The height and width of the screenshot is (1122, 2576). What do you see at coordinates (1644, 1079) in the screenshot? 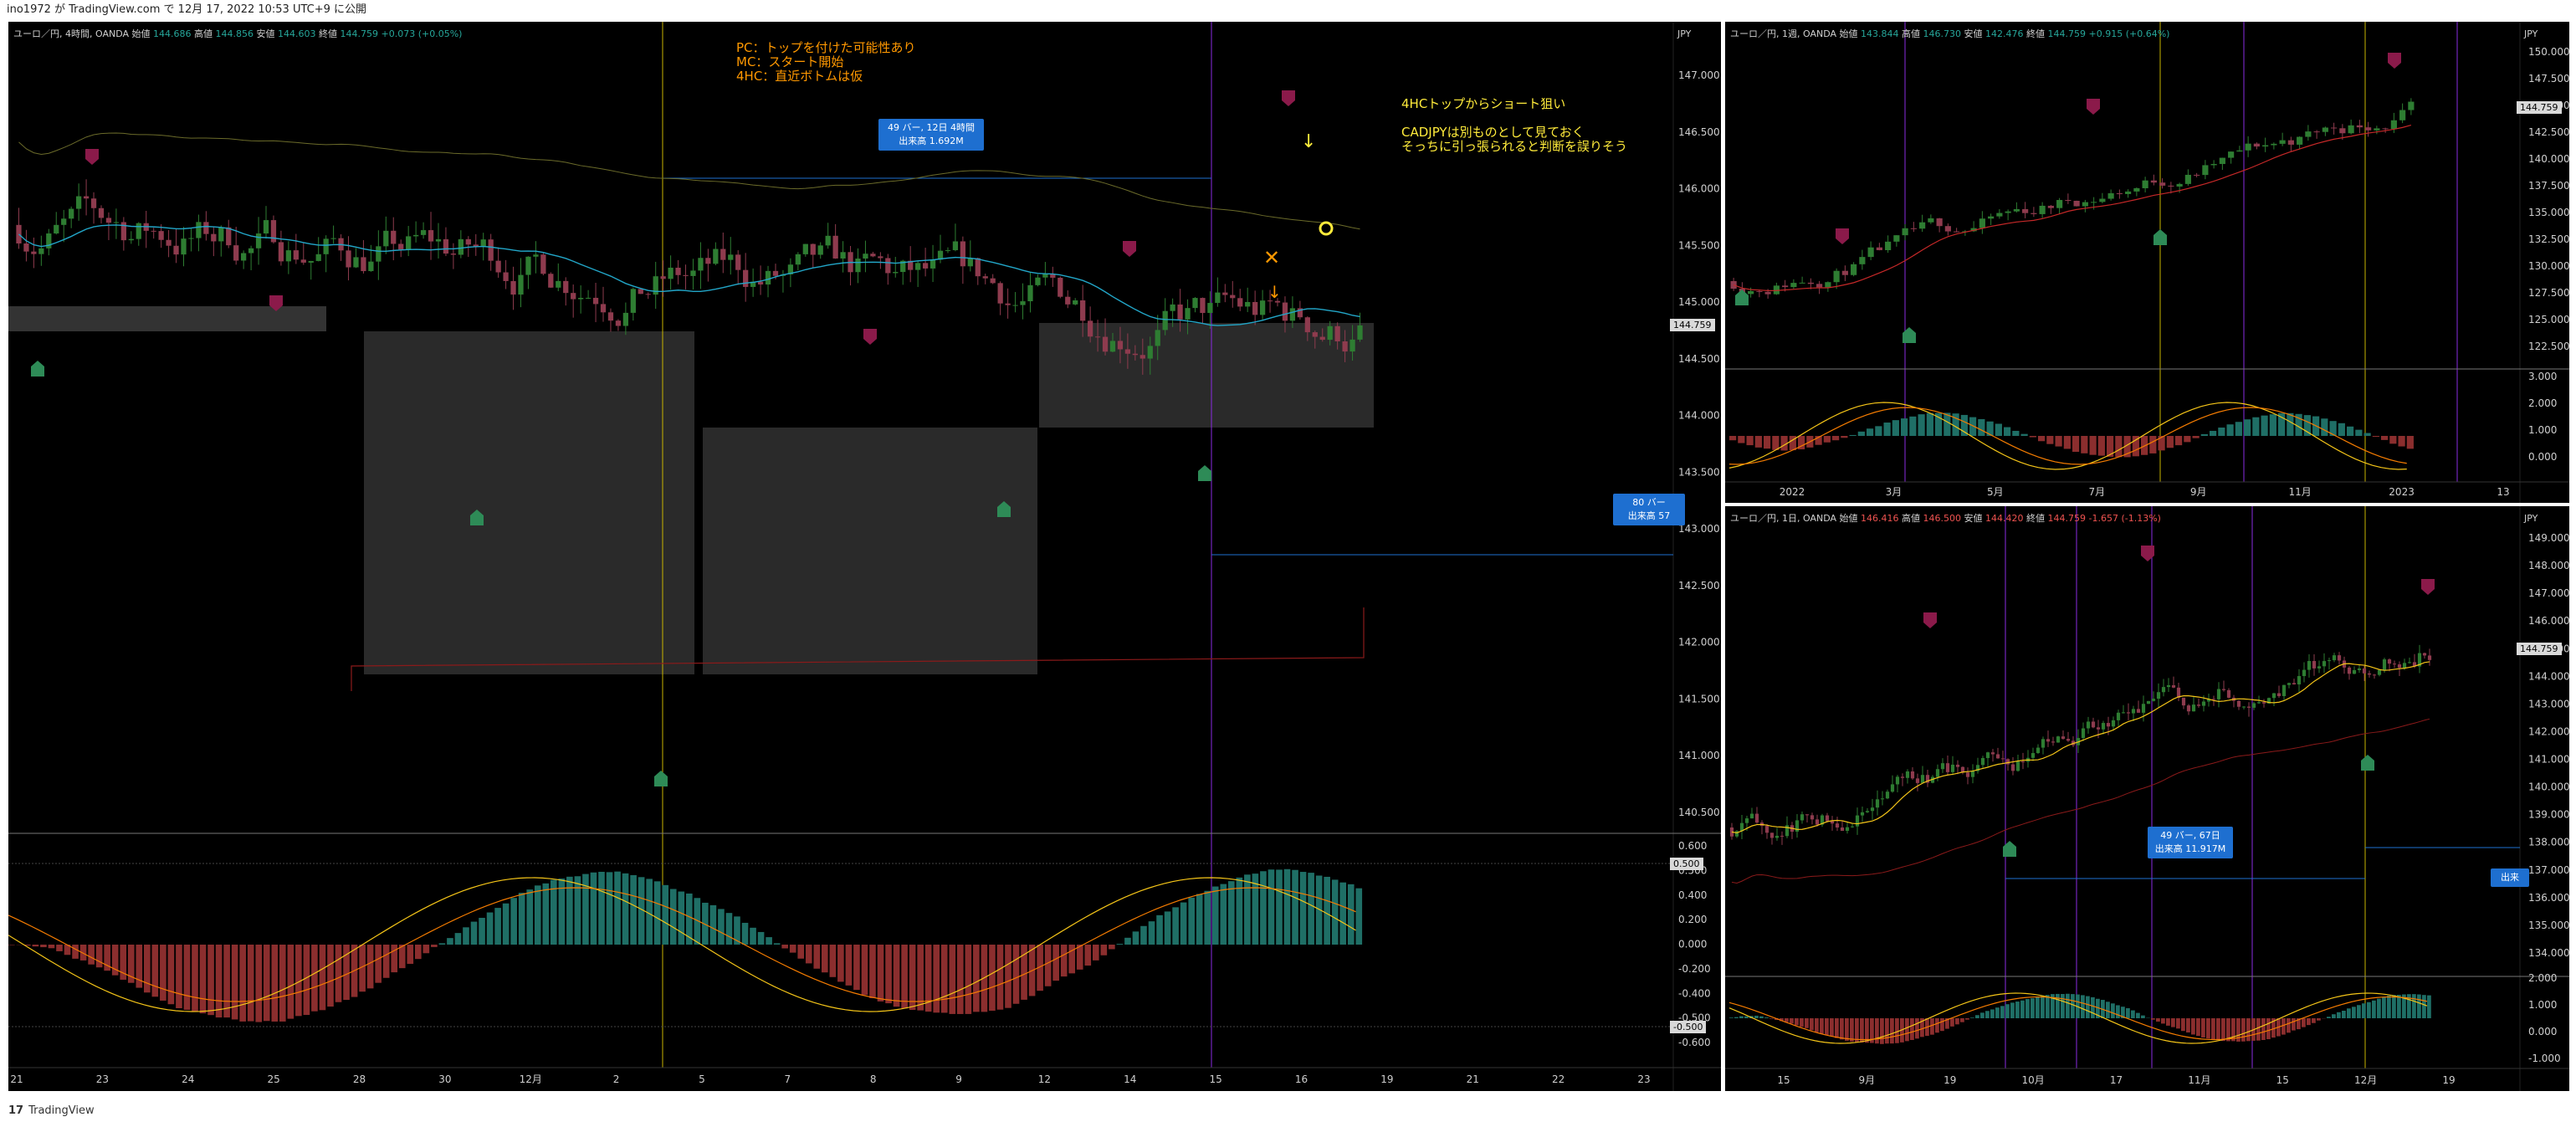
I see `time-axis-tick: 23` at bounding box center [1644, 1079].